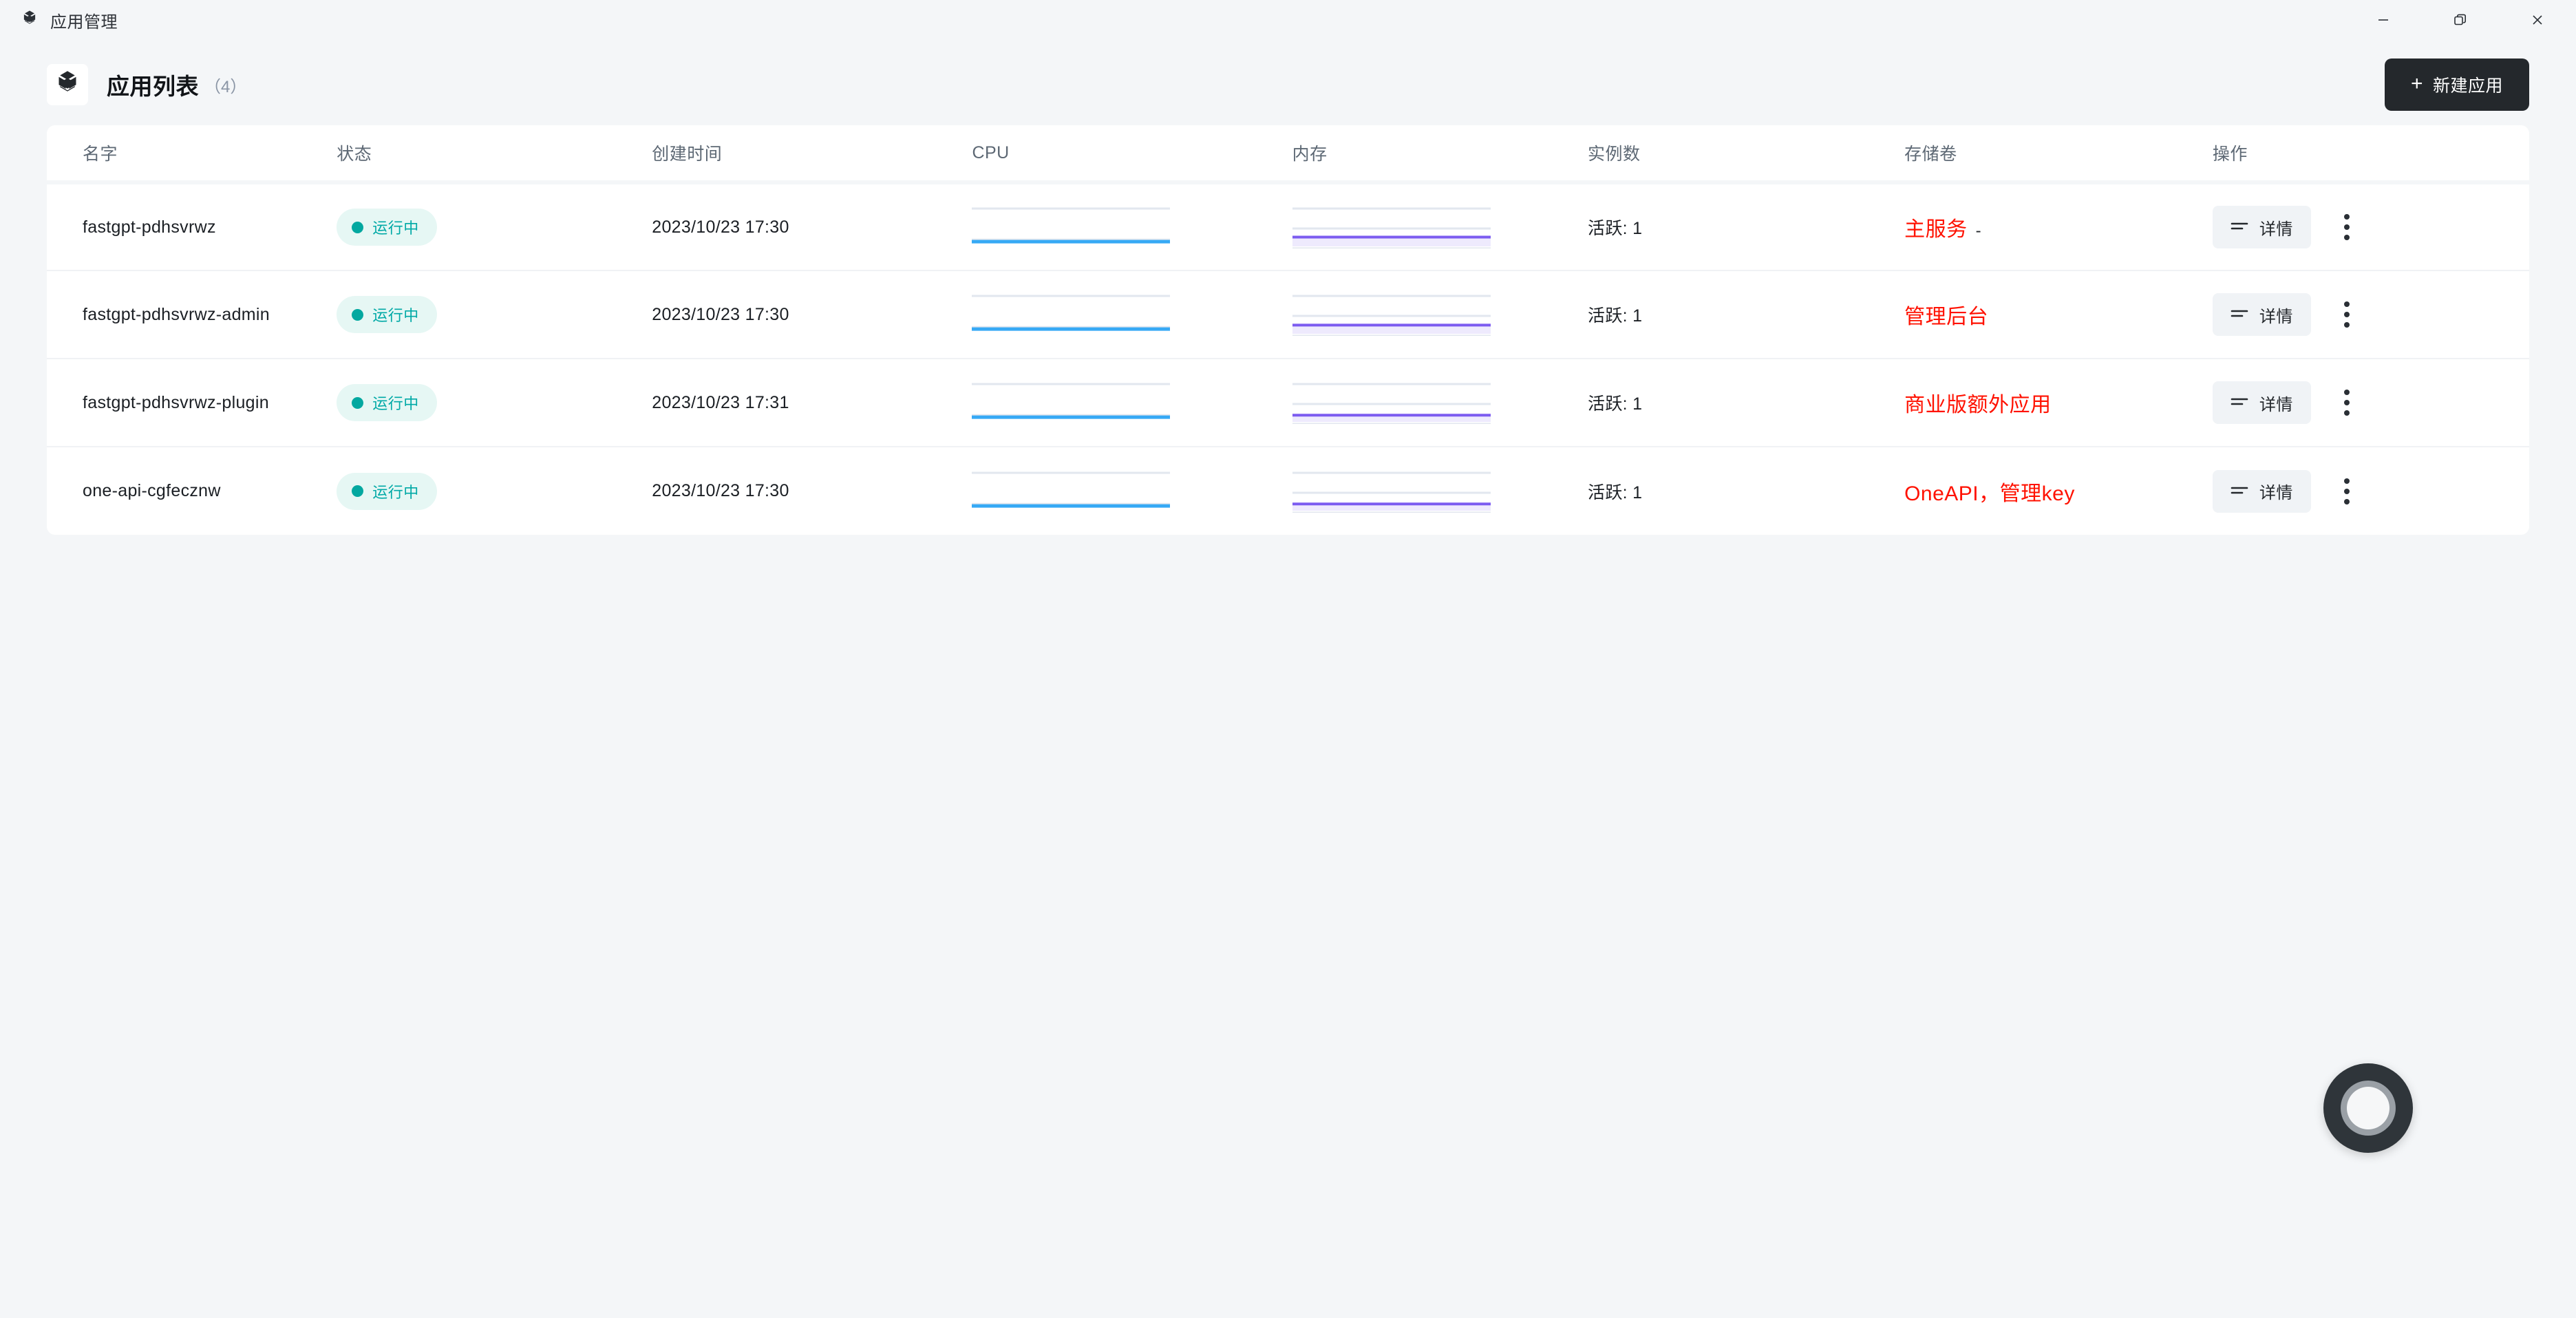  What do you see at coordinates (1440, 153) in the screenshot?
I see `column-header-memory: 内存` at bounding box center [1440, 153].